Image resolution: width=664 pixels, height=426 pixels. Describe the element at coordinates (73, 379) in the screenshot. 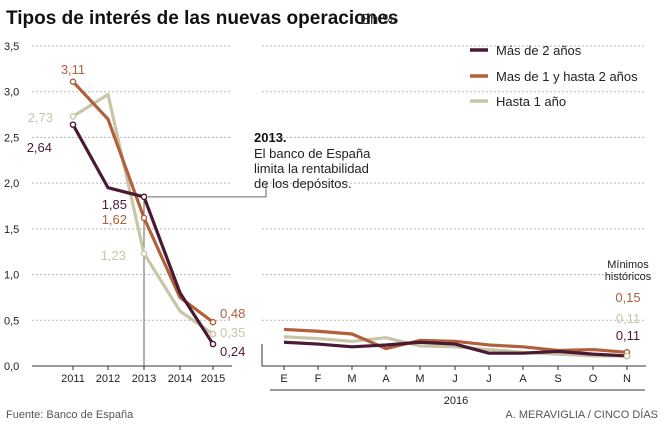

I see `x-tick-label-year: 2011` at that location.